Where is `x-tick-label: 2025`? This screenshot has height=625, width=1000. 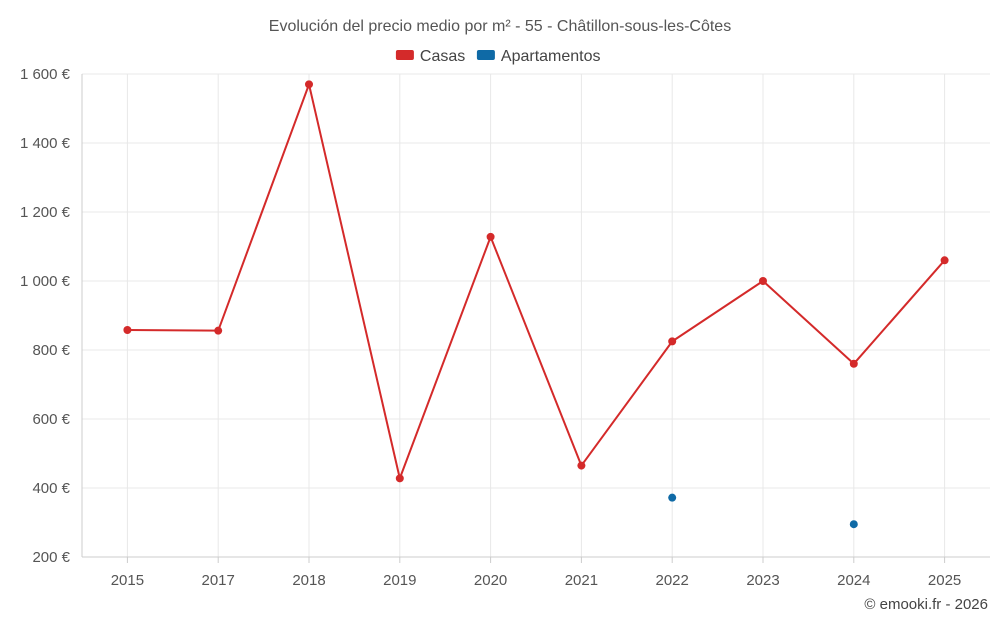 x-tick-label: 2025 is located at coordinates (944, 580).